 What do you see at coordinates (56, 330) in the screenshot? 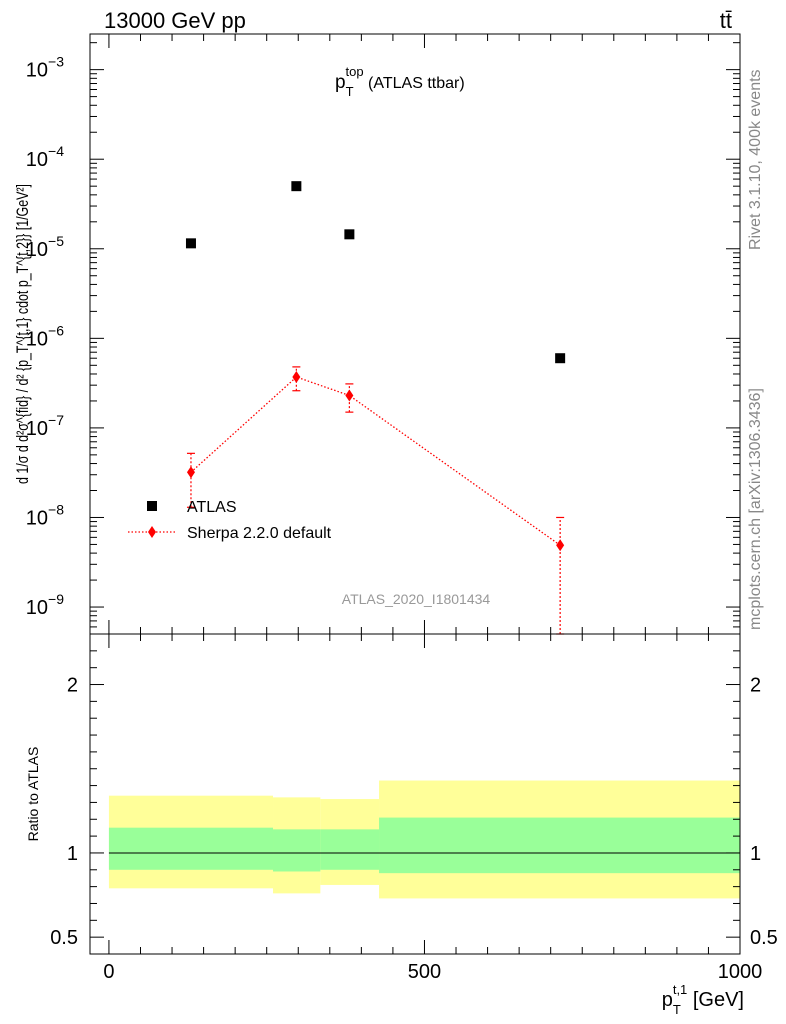
I see `main-y-tick-exponent: −6` at bounding box center [56, 330].